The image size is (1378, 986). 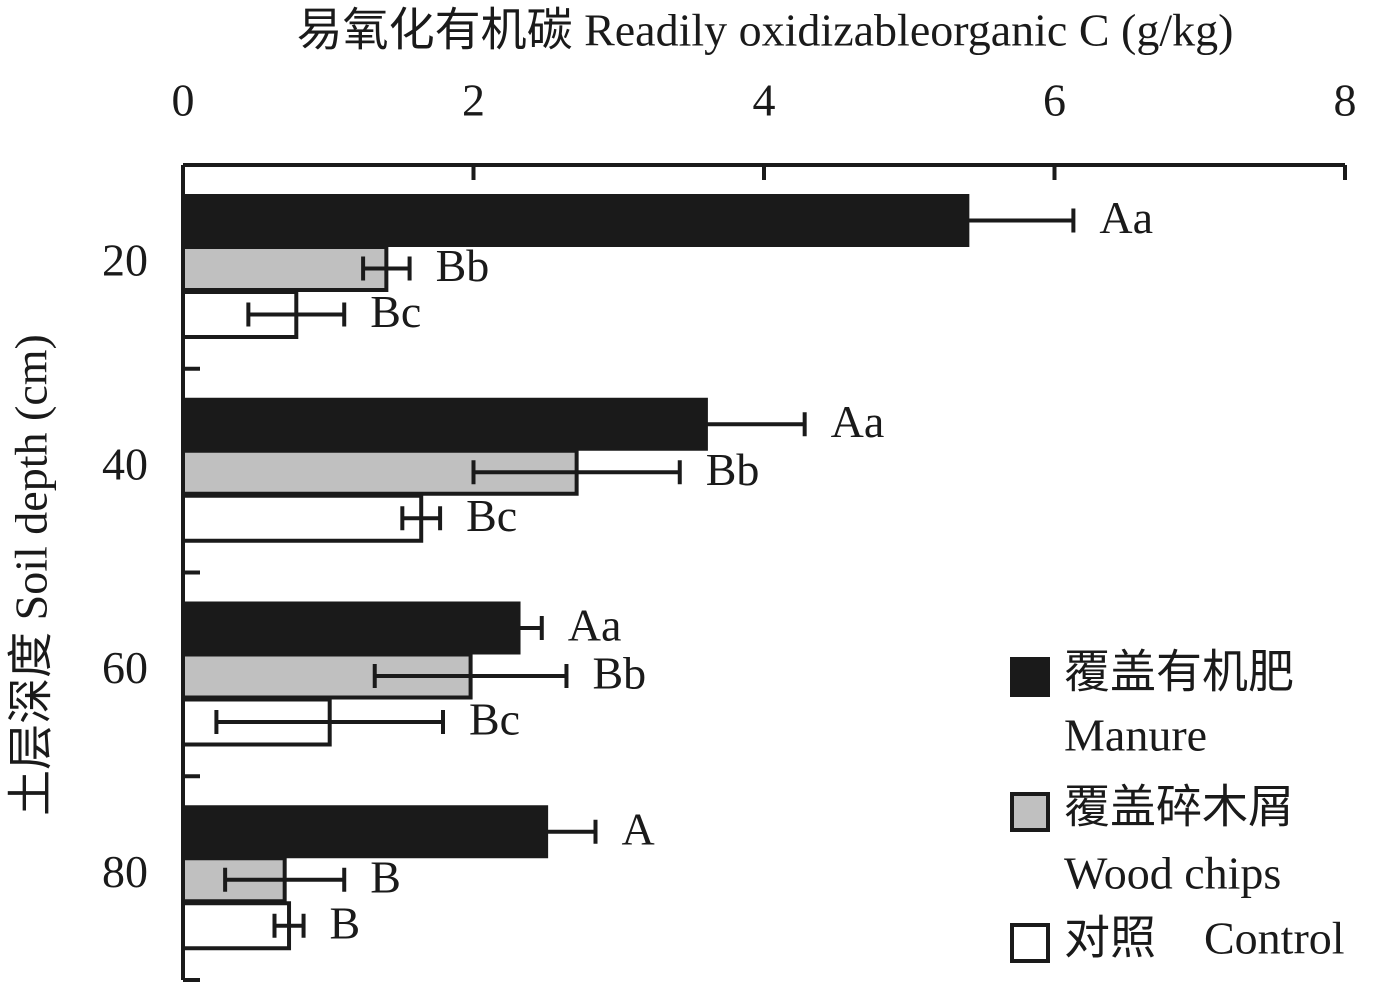 What do you see at coordinates (638, 828) in the screenshot?
I see `significance-label: A` at bounding box center [638, 828].